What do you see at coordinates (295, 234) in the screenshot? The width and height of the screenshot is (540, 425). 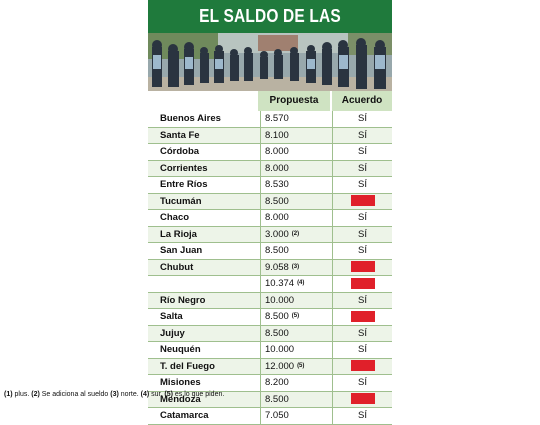 I see `proposal-value: 3.000 (2)` at bounding box center [295, 234].